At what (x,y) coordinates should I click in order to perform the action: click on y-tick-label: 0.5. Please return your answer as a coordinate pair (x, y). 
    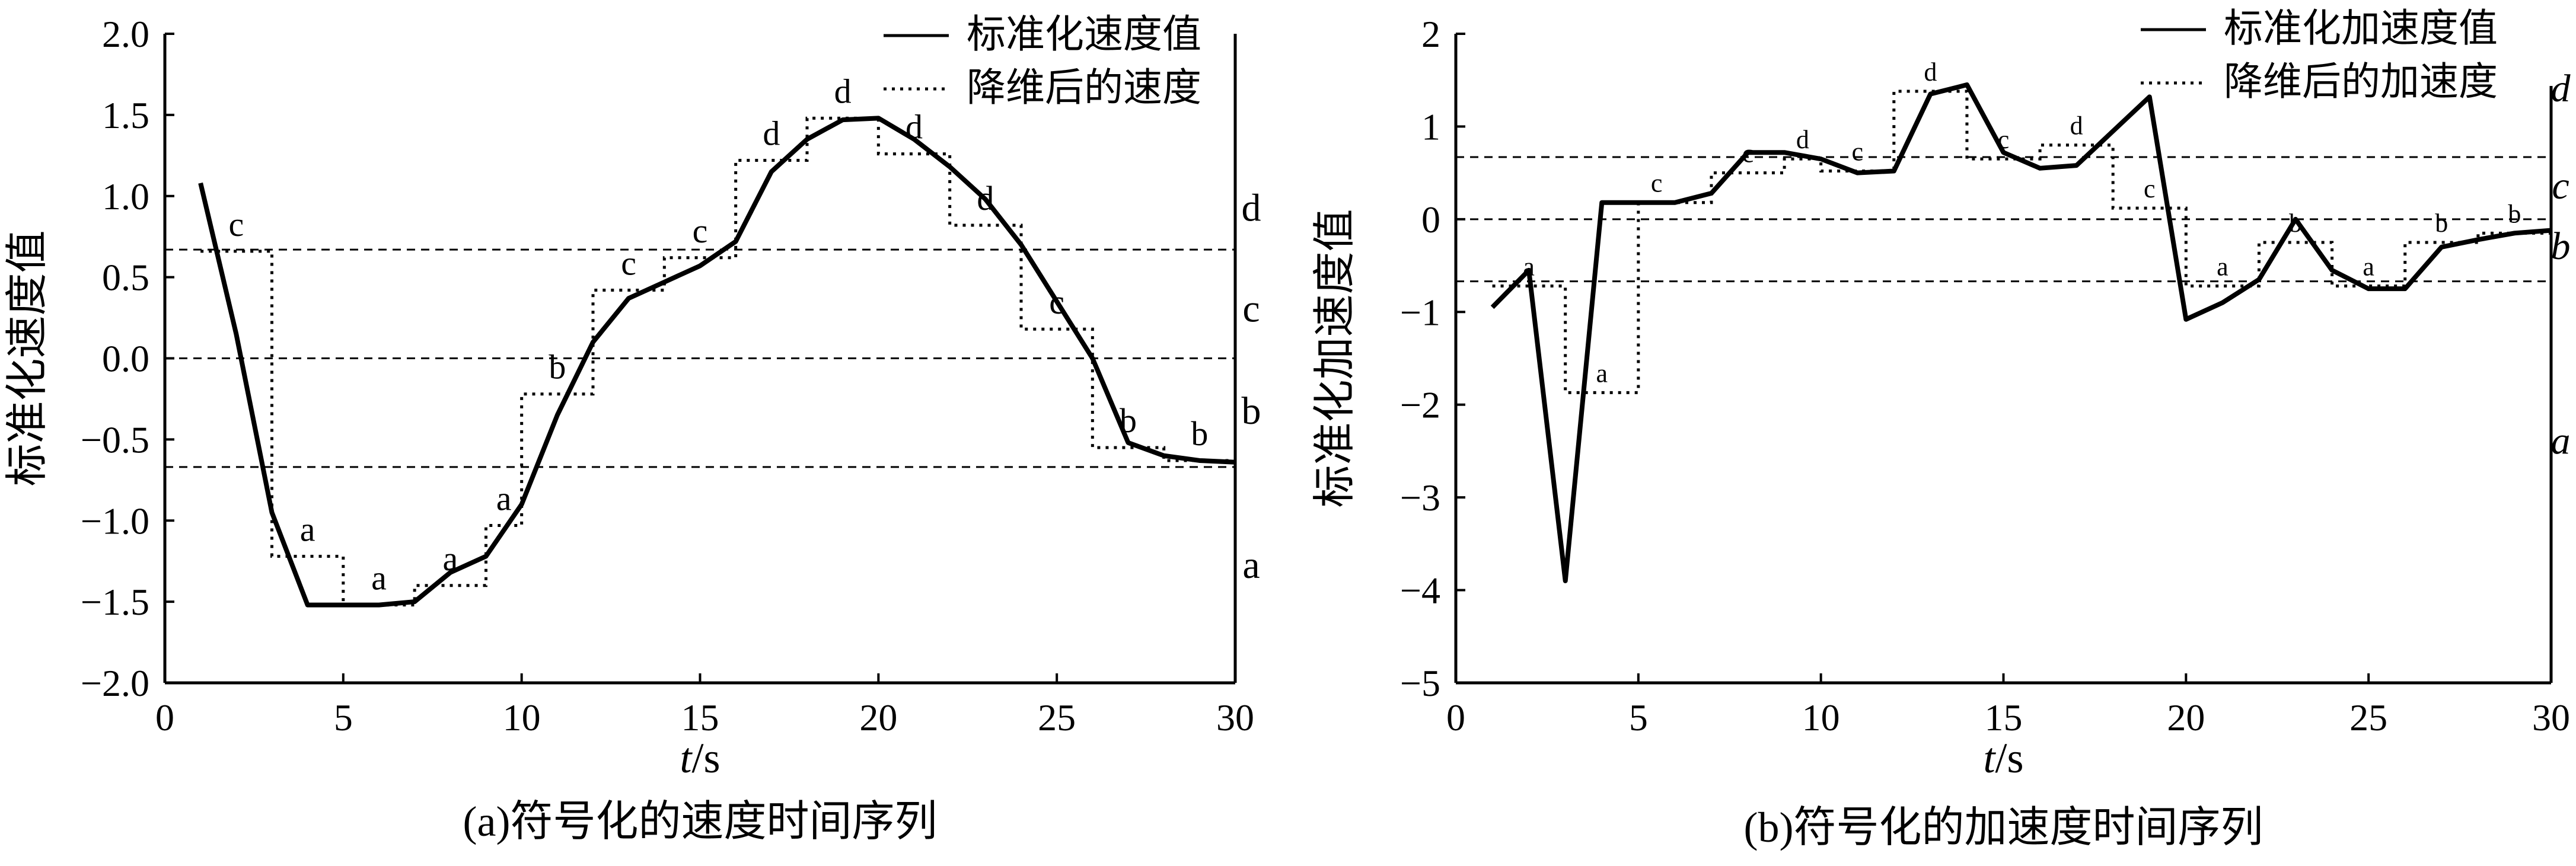
    Looking at the image, I should click on (125, 278).